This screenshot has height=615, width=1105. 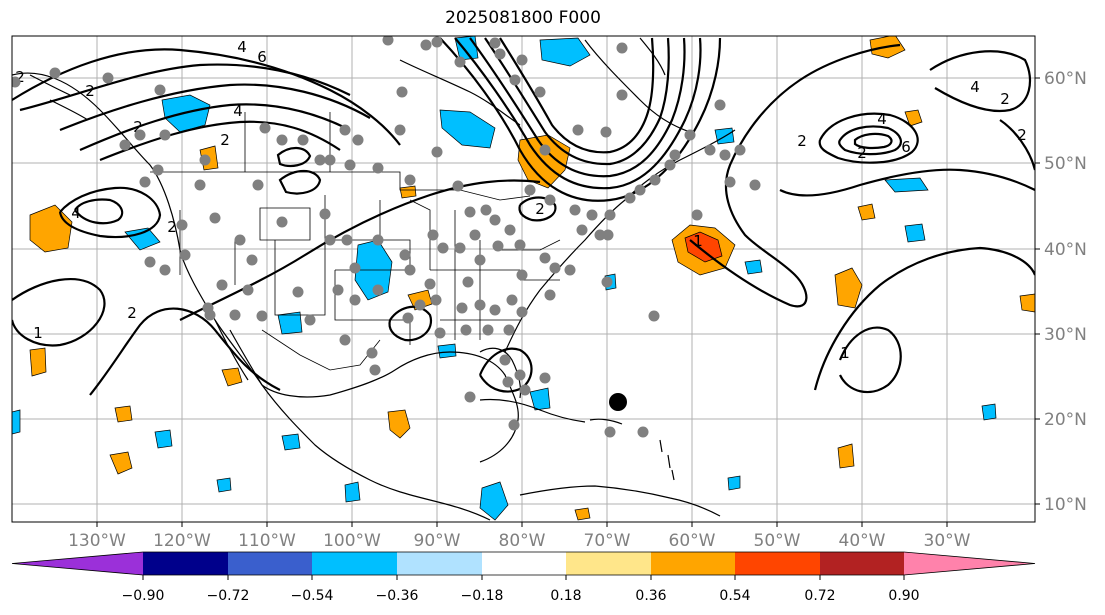 What do you see at coordinates (397, 596) in the screenshot?
I see `colorbar-tick-label: −0.36` at bounding box center [397, 596].